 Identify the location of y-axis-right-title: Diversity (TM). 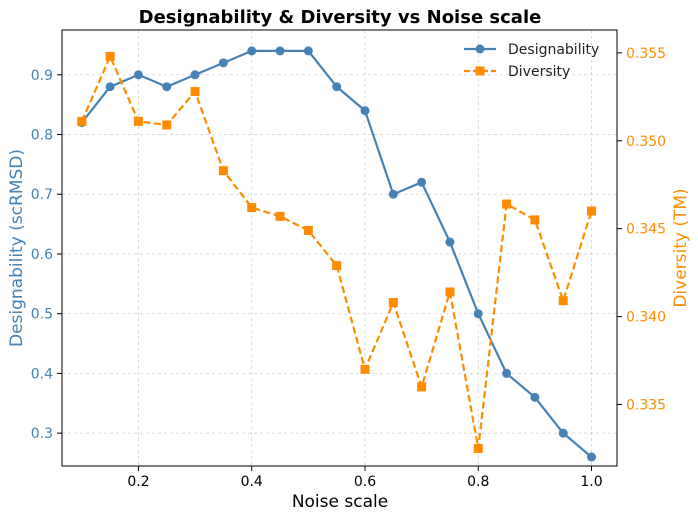
(681, 247).